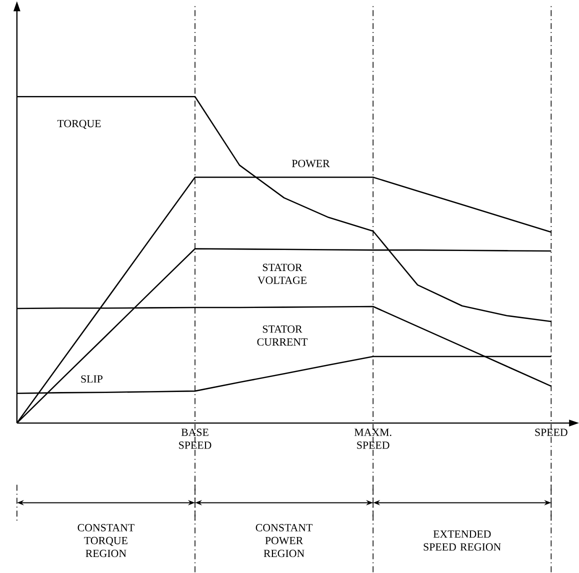  I want to click on text: EXTENDED SPEED REGION, so click(462, 540).